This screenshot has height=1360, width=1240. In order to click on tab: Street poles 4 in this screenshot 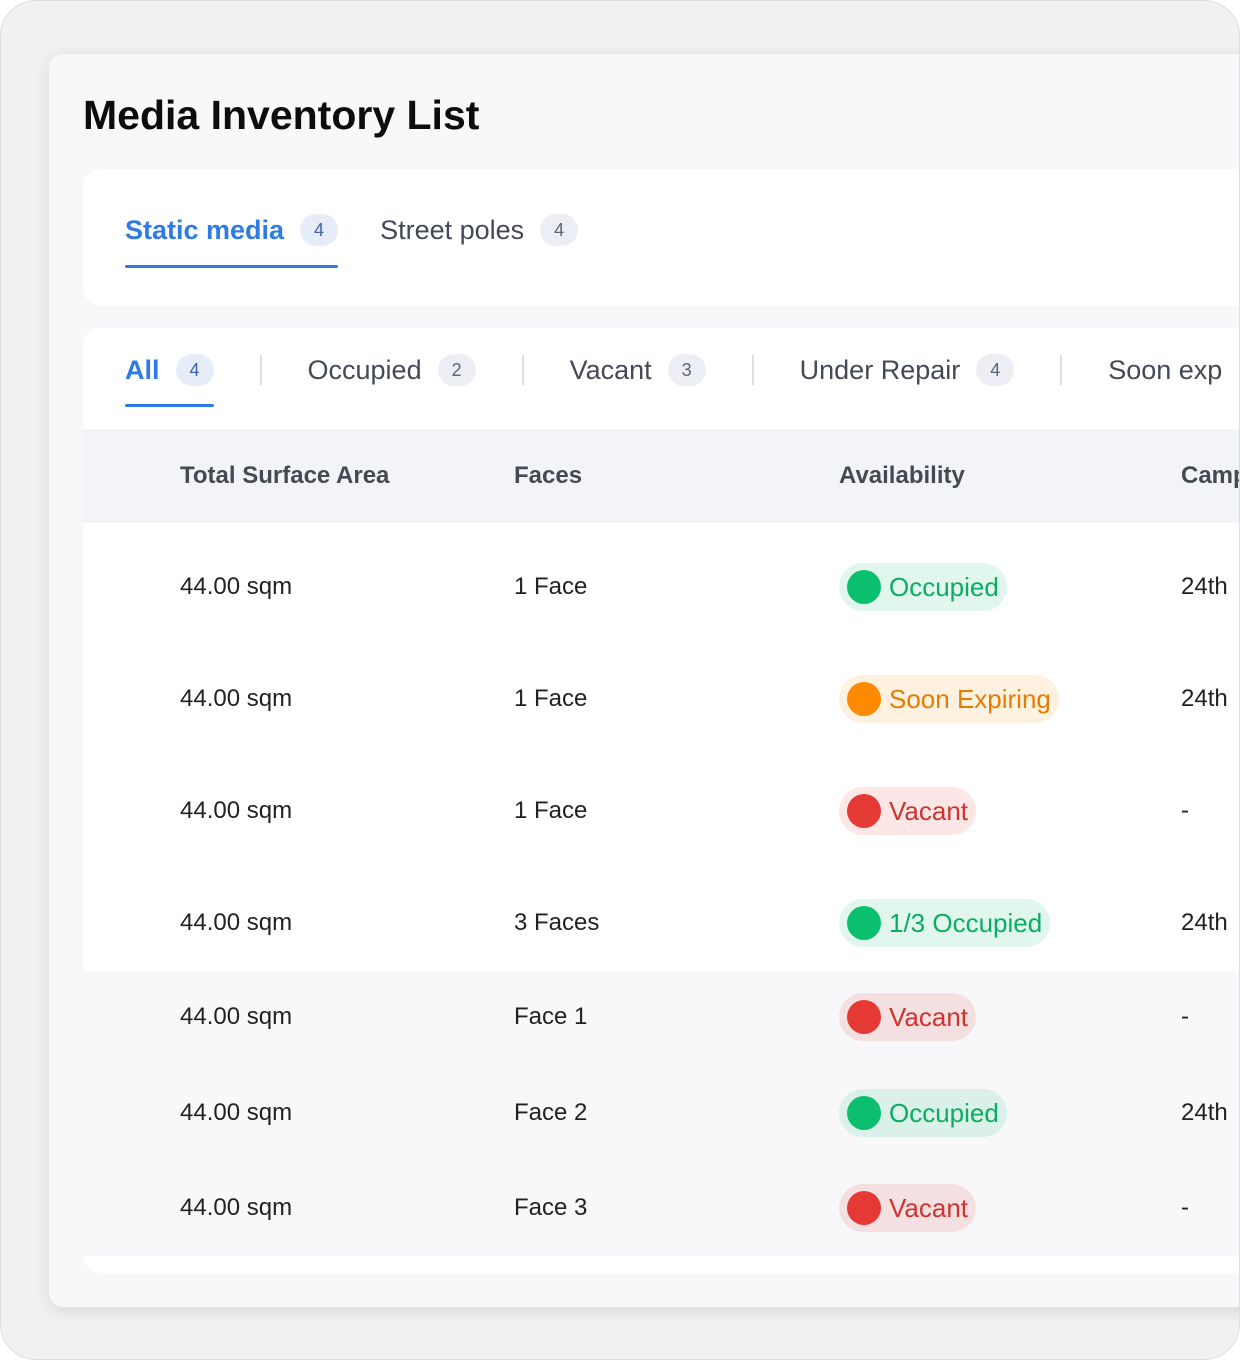, I will do `click(479, 230)`.